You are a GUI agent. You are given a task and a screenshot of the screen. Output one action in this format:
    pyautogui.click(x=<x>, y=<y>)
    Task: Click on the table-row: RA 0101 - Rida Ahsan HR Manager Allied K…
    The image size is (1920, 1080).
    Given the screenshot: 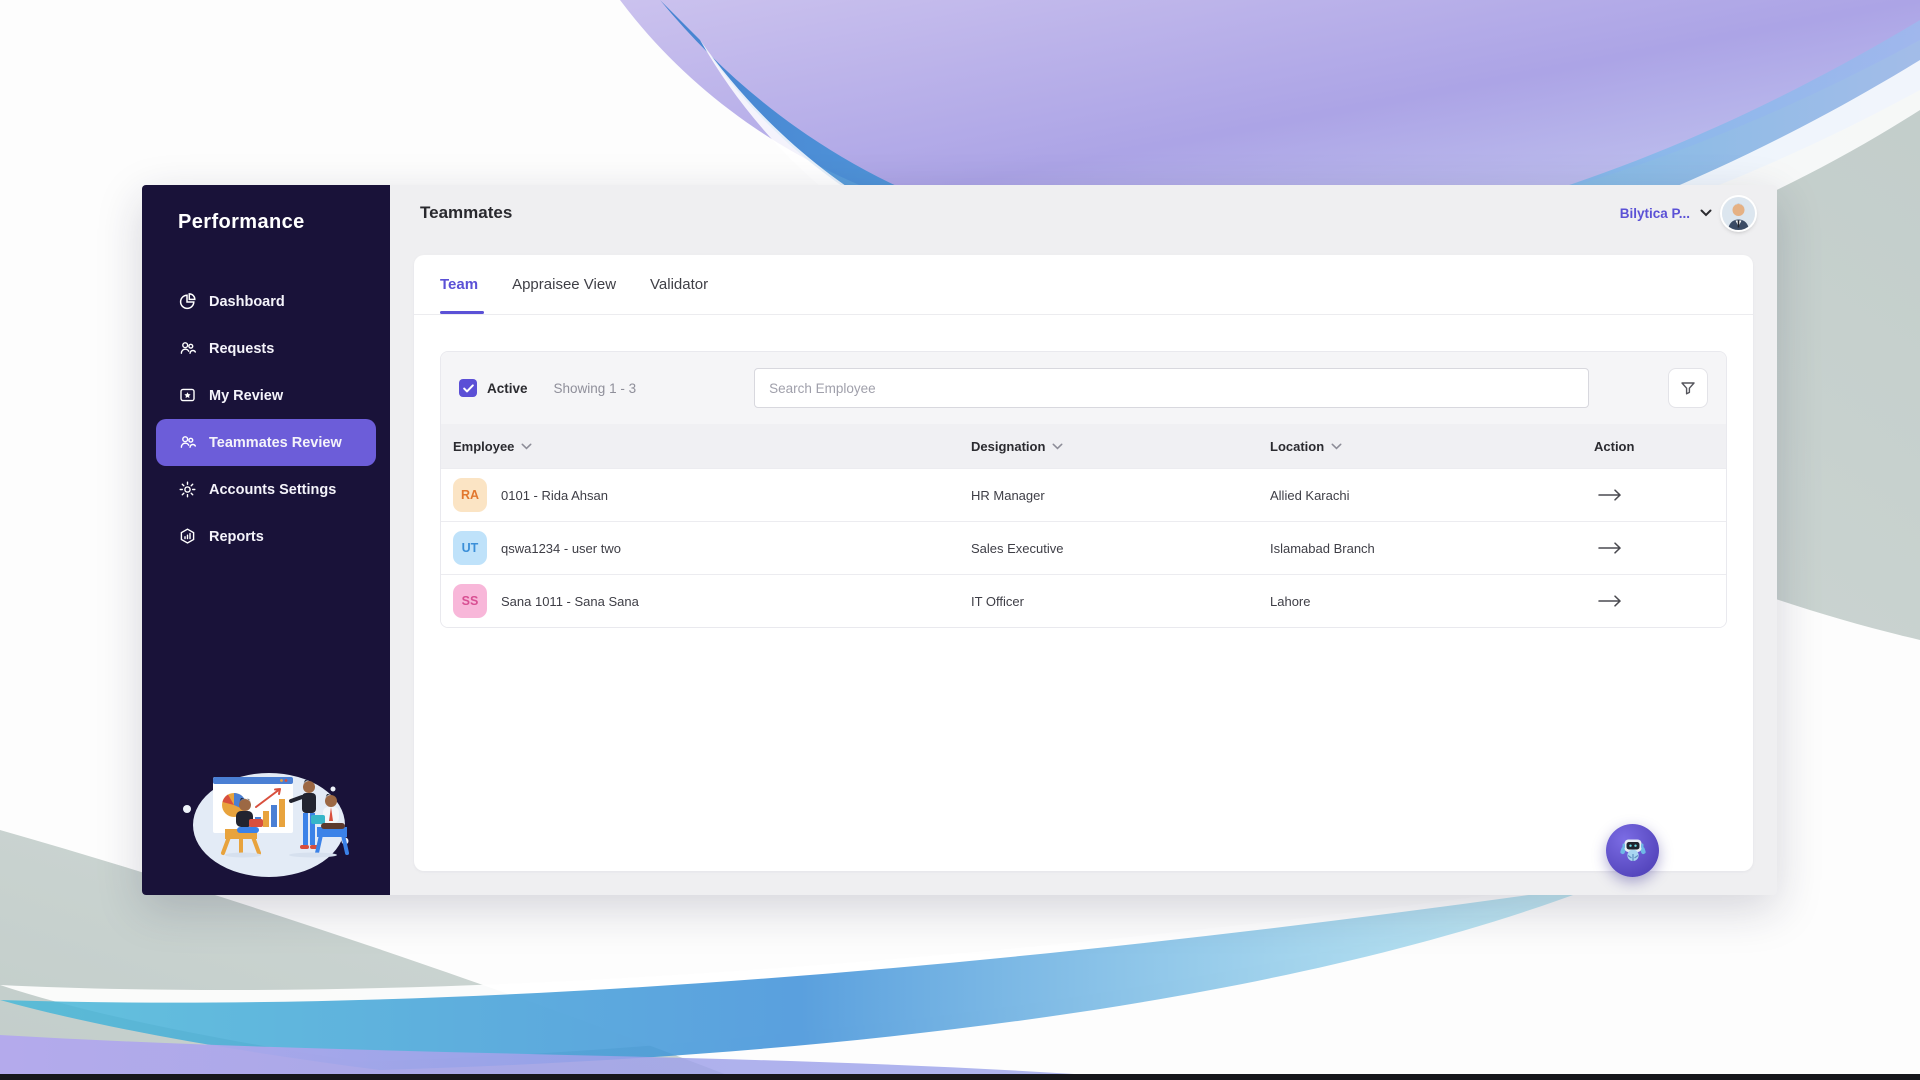 What is the action you would take?
    pyautogui.click(x=1083, y=494)
    